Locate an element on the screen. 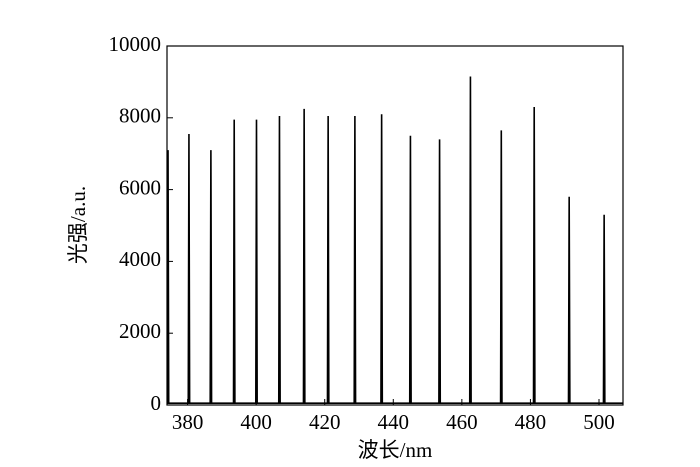  y-tick-label: 2000 is located at coordinates (140, 331).